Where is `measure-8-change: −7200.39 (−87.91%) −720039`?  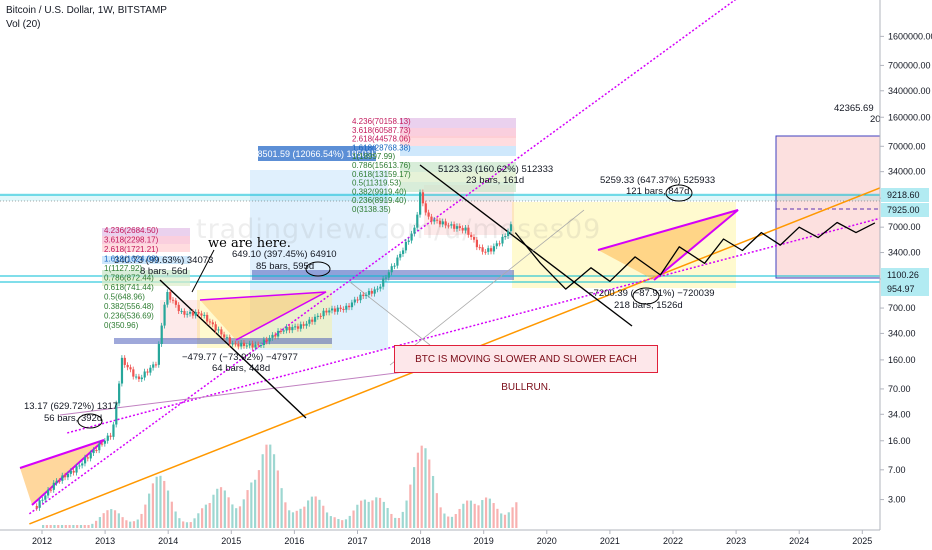 measure-8-change: −7200.39 (−87.91%) −720039 is located at coordinates (651, 293).